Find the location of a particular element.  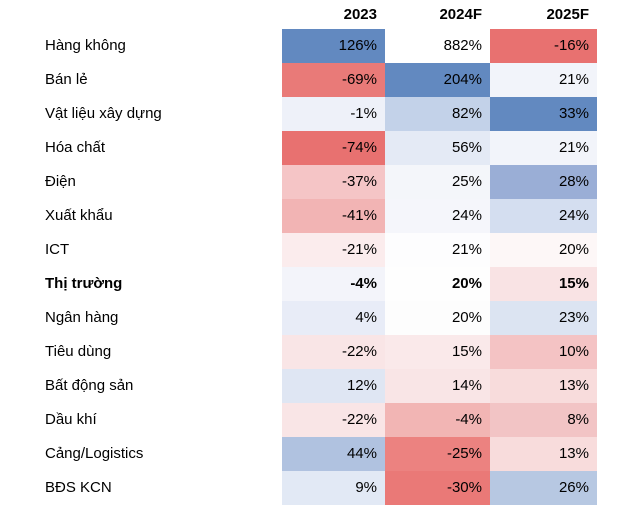

heatmap-cell: -30% is located at coordinates (437, 488).